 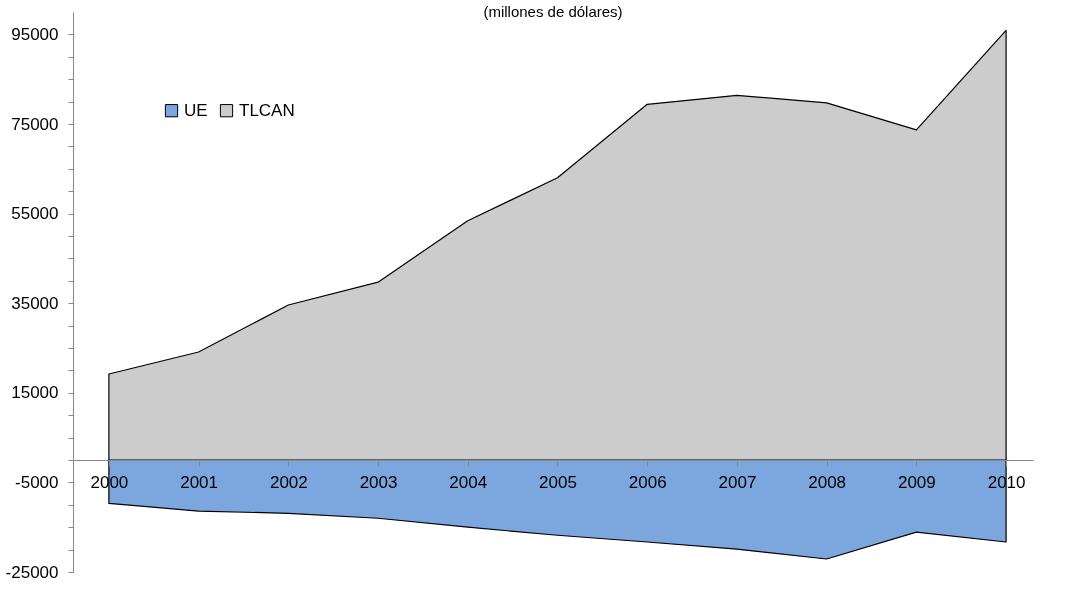 I want to click on chart-title: (millones de dólares), so click(x=553, y=11).